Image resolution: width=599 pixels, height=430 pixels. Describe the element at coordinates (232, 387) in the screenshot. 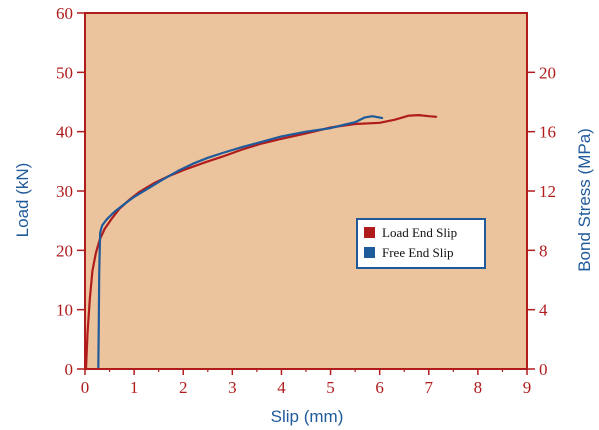

I see `x-tick-label: 3` at that location.